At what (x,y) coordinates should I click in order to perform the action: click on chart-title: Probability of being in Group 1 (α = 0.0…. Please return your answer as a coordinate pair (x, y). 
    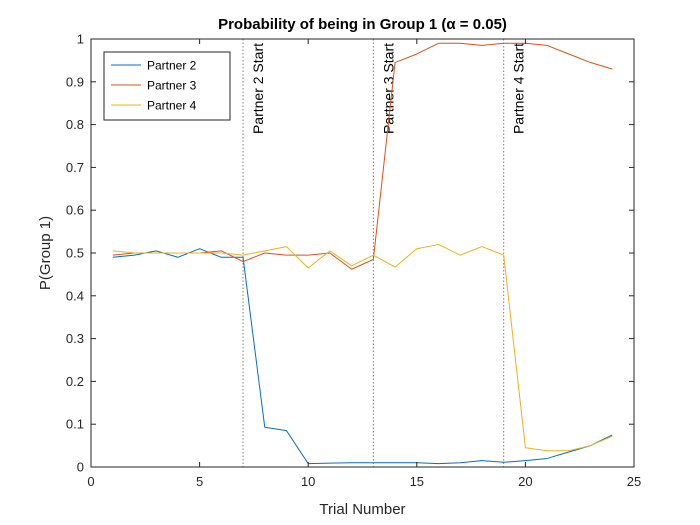
    Looking at the image, I should click on (362, 24).